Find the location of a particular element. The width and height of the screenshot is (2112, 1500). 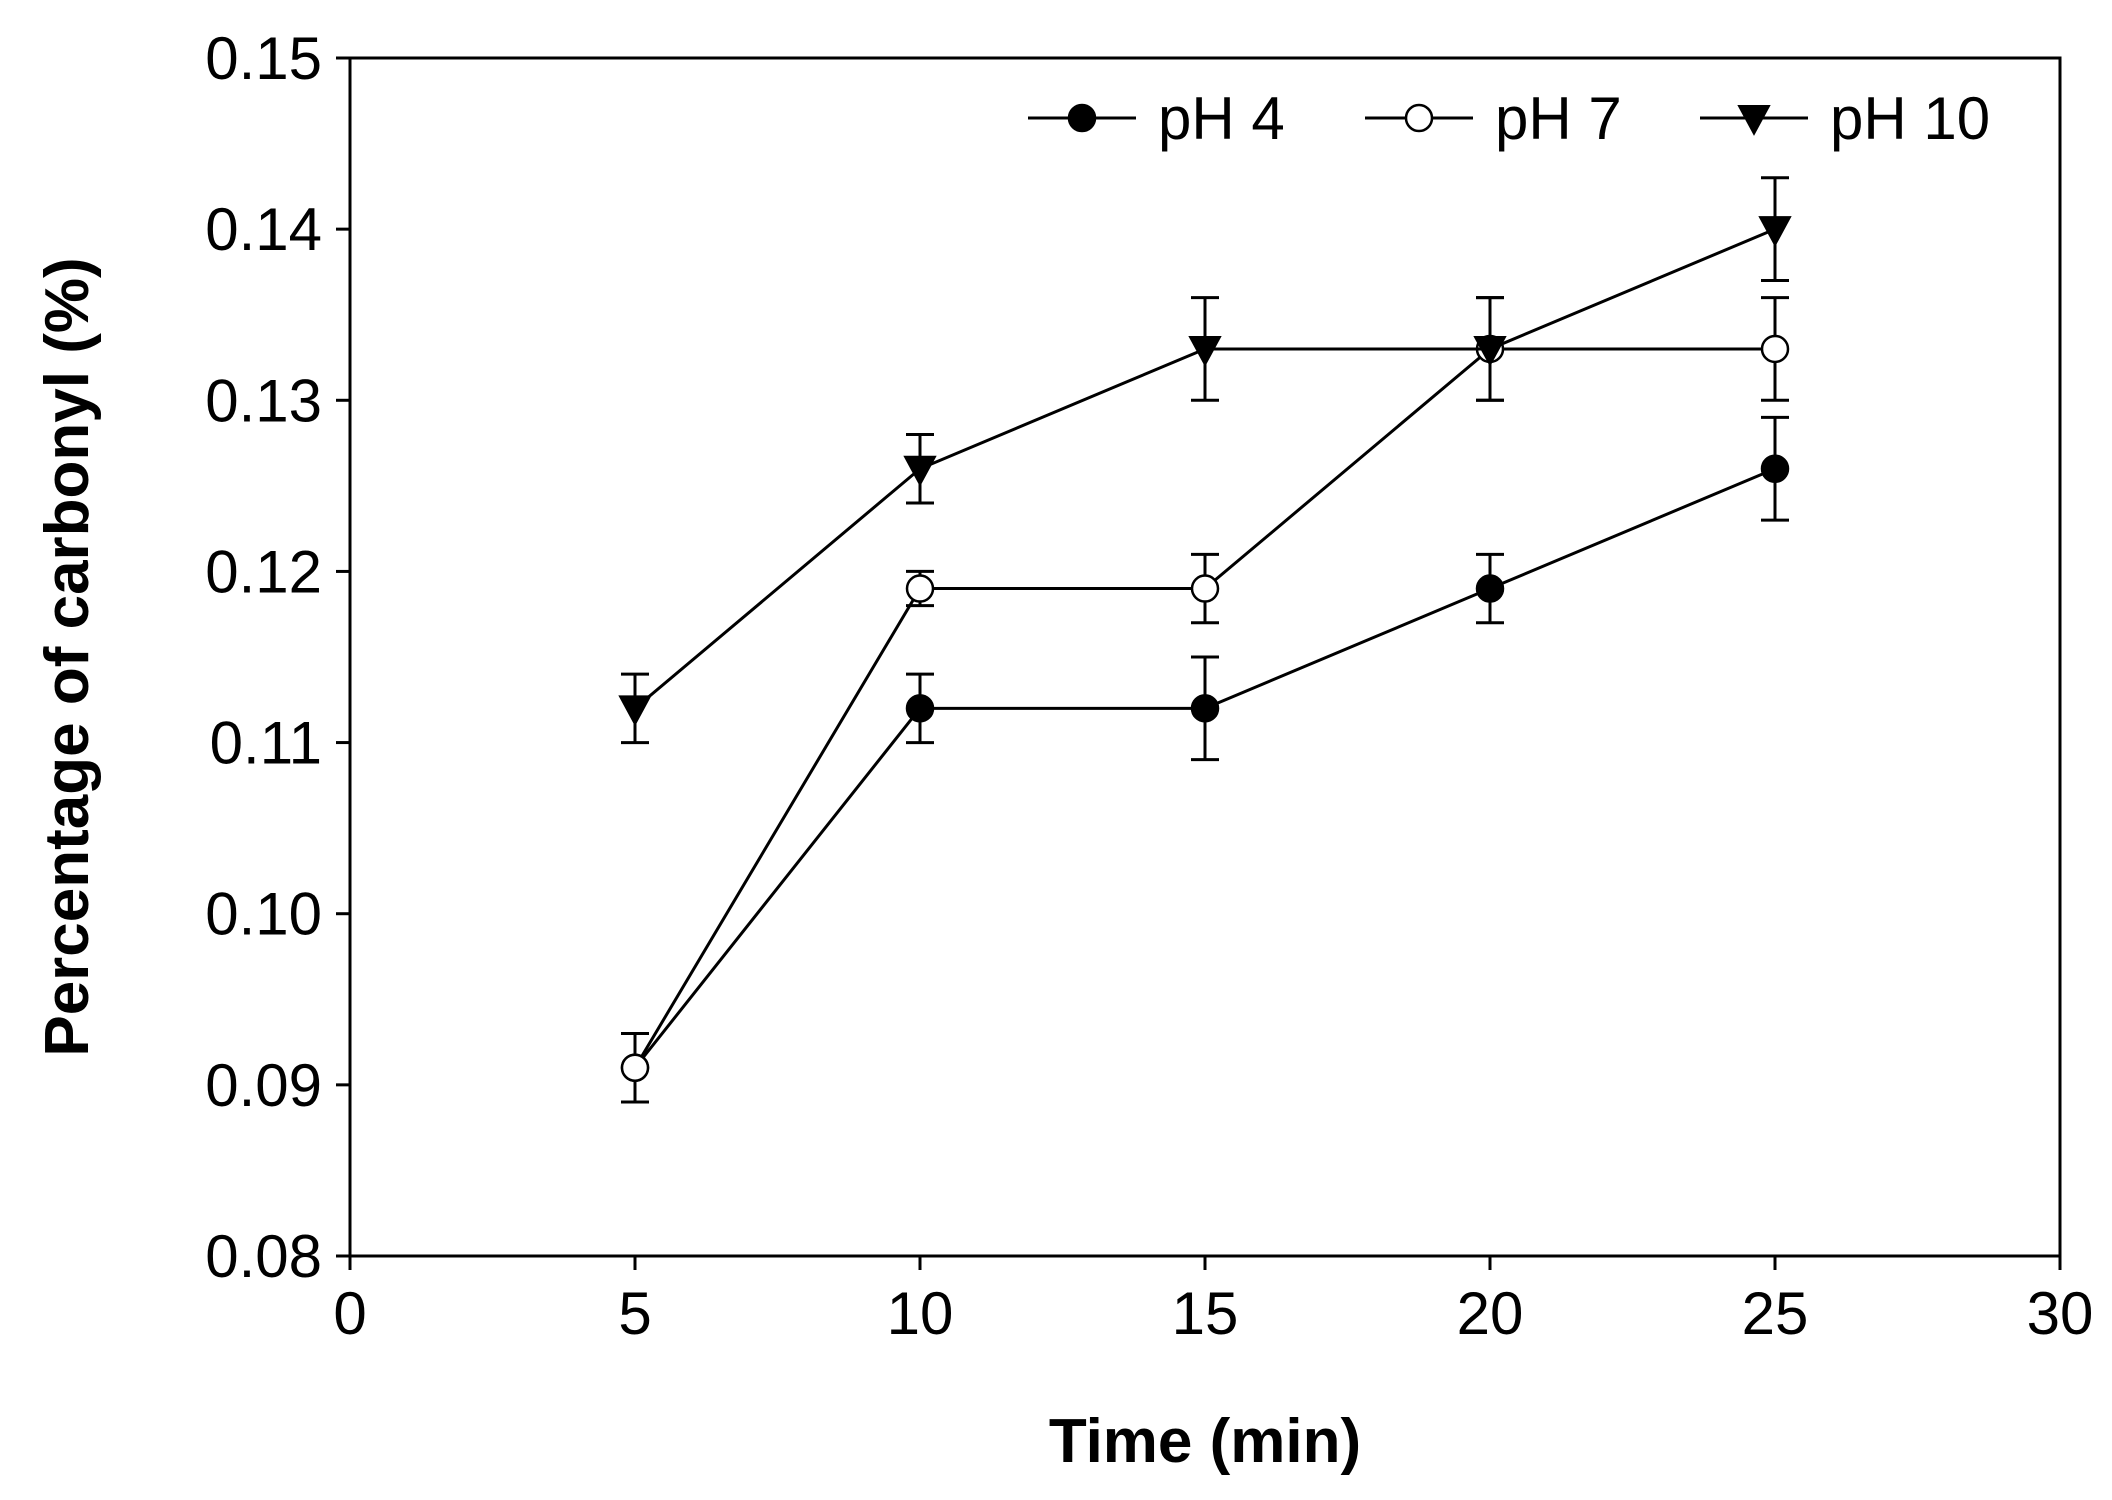

x-tick-label: 20 is located at coordinates (1490, 1313).